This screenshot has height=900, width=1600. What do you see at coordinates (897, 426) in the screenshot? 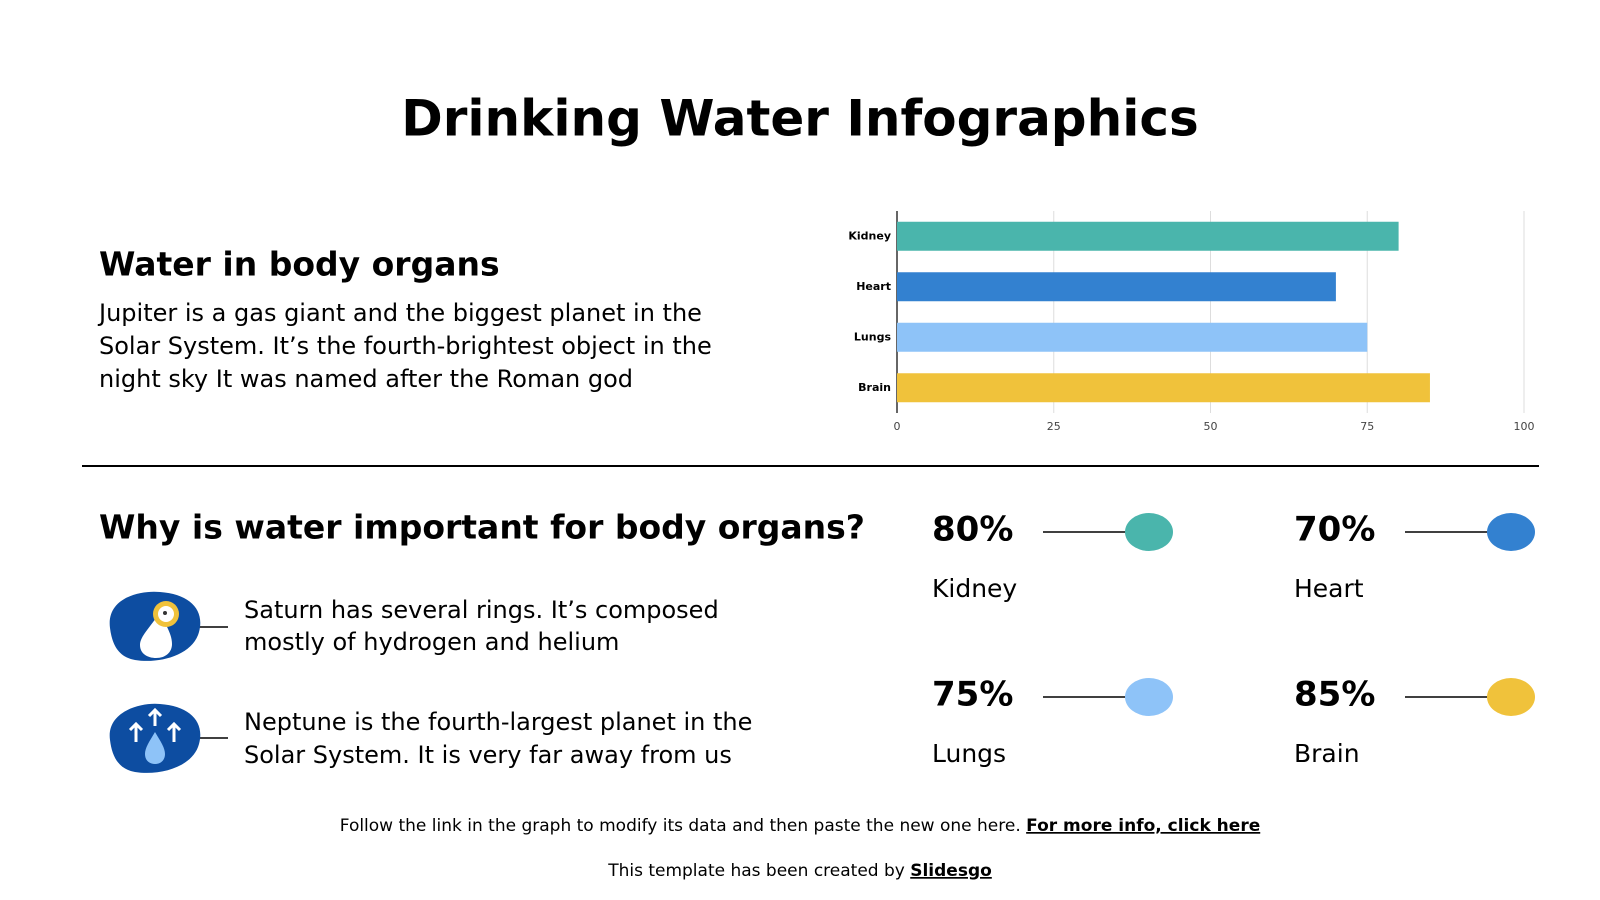
I see `x-tick-label: 0` at bounding box center [897, 426].